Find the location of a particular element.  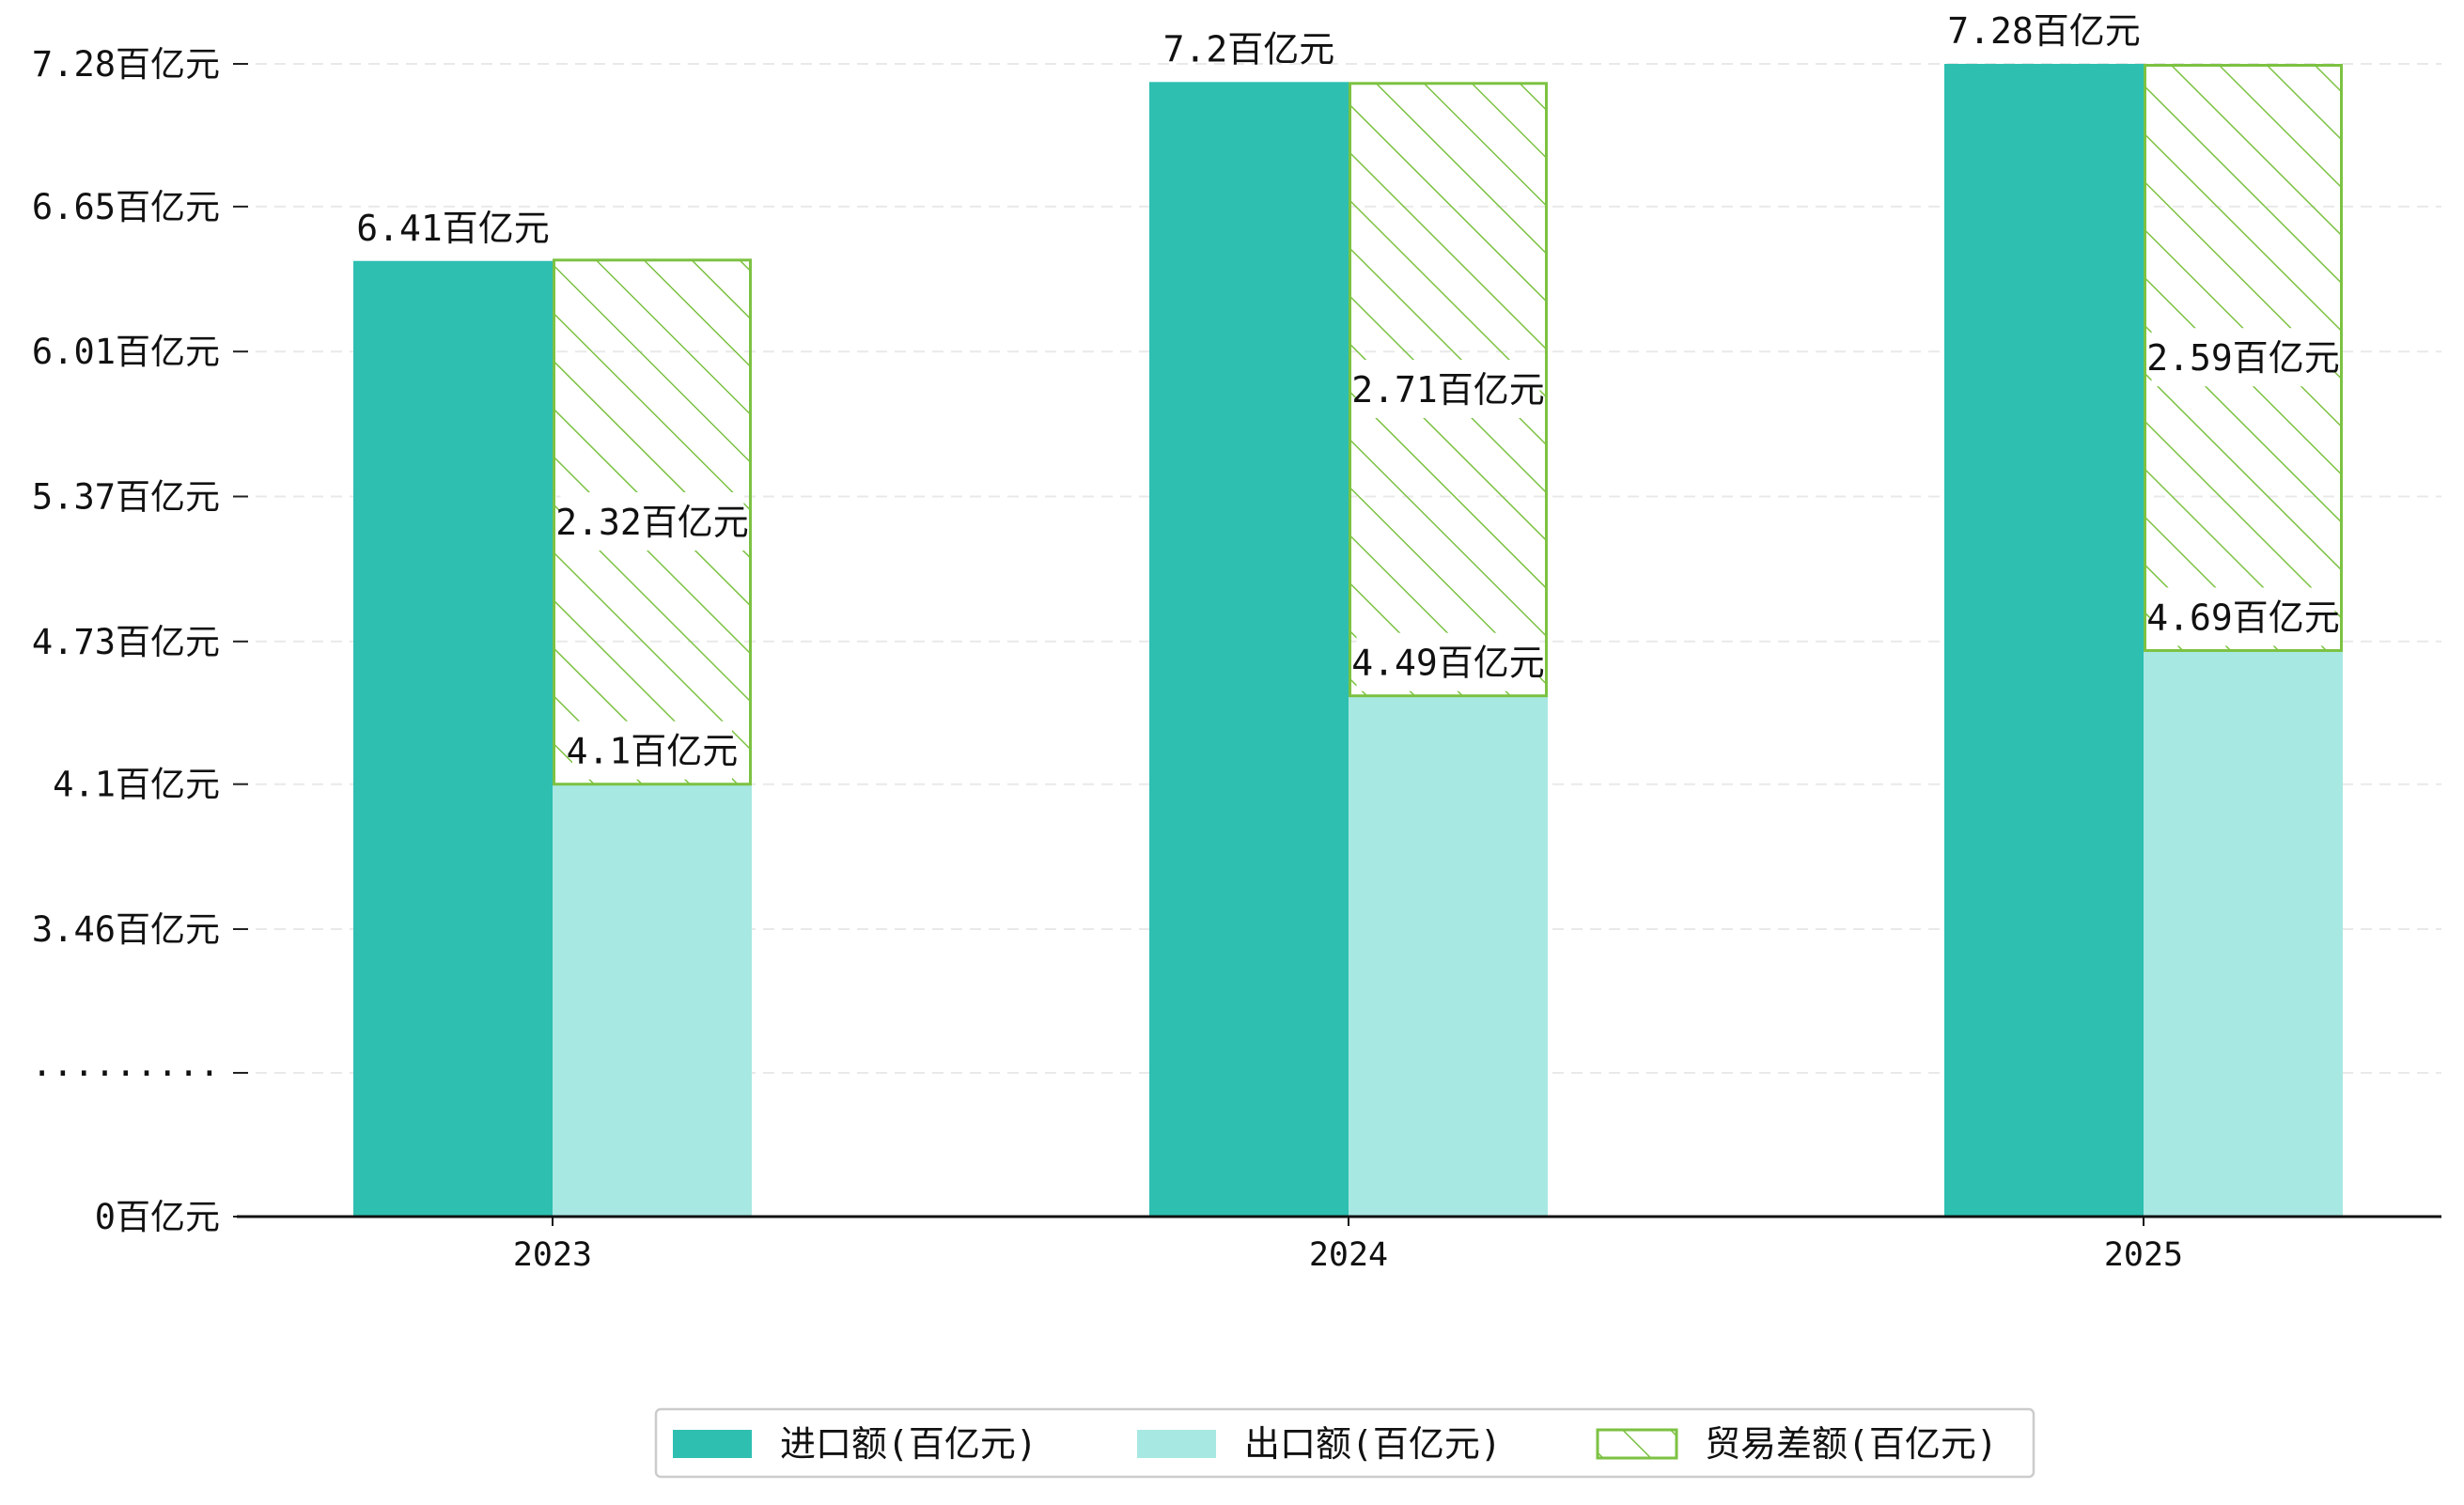

y-tick-label: 3.46百亿元 is located at coordinates (126, 929).